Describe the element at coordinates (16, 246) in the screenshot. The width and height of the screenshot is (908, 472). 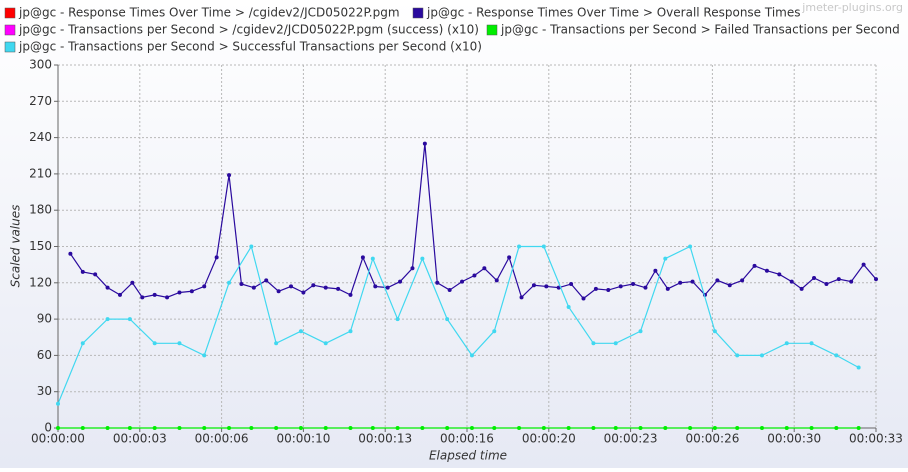
I see `y-axis-title: Scaled values` at that location.